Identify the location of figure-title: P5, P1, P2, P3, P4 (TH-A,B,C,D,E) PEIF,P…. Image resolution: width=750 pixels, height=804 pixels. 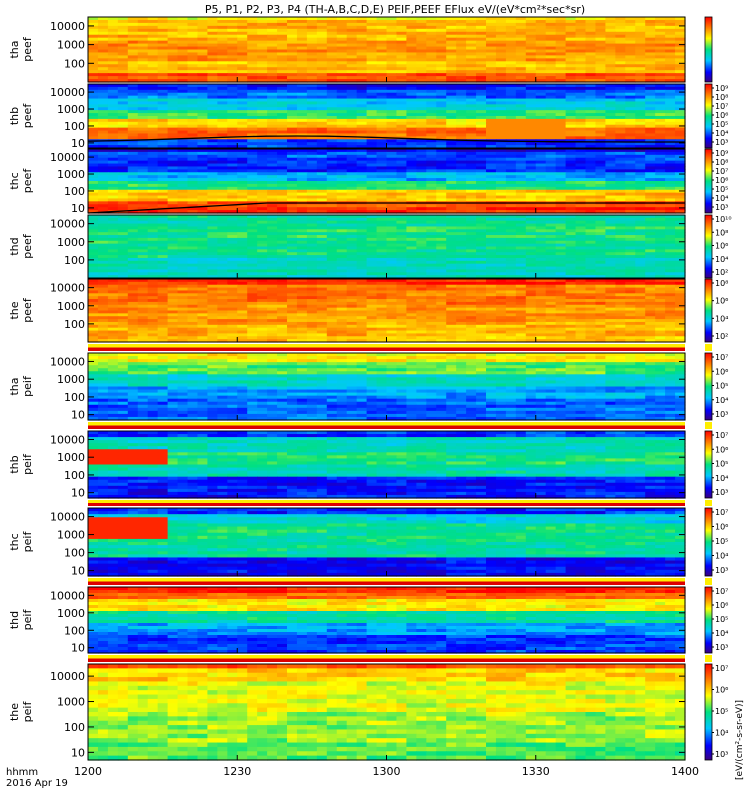
(395, 9).